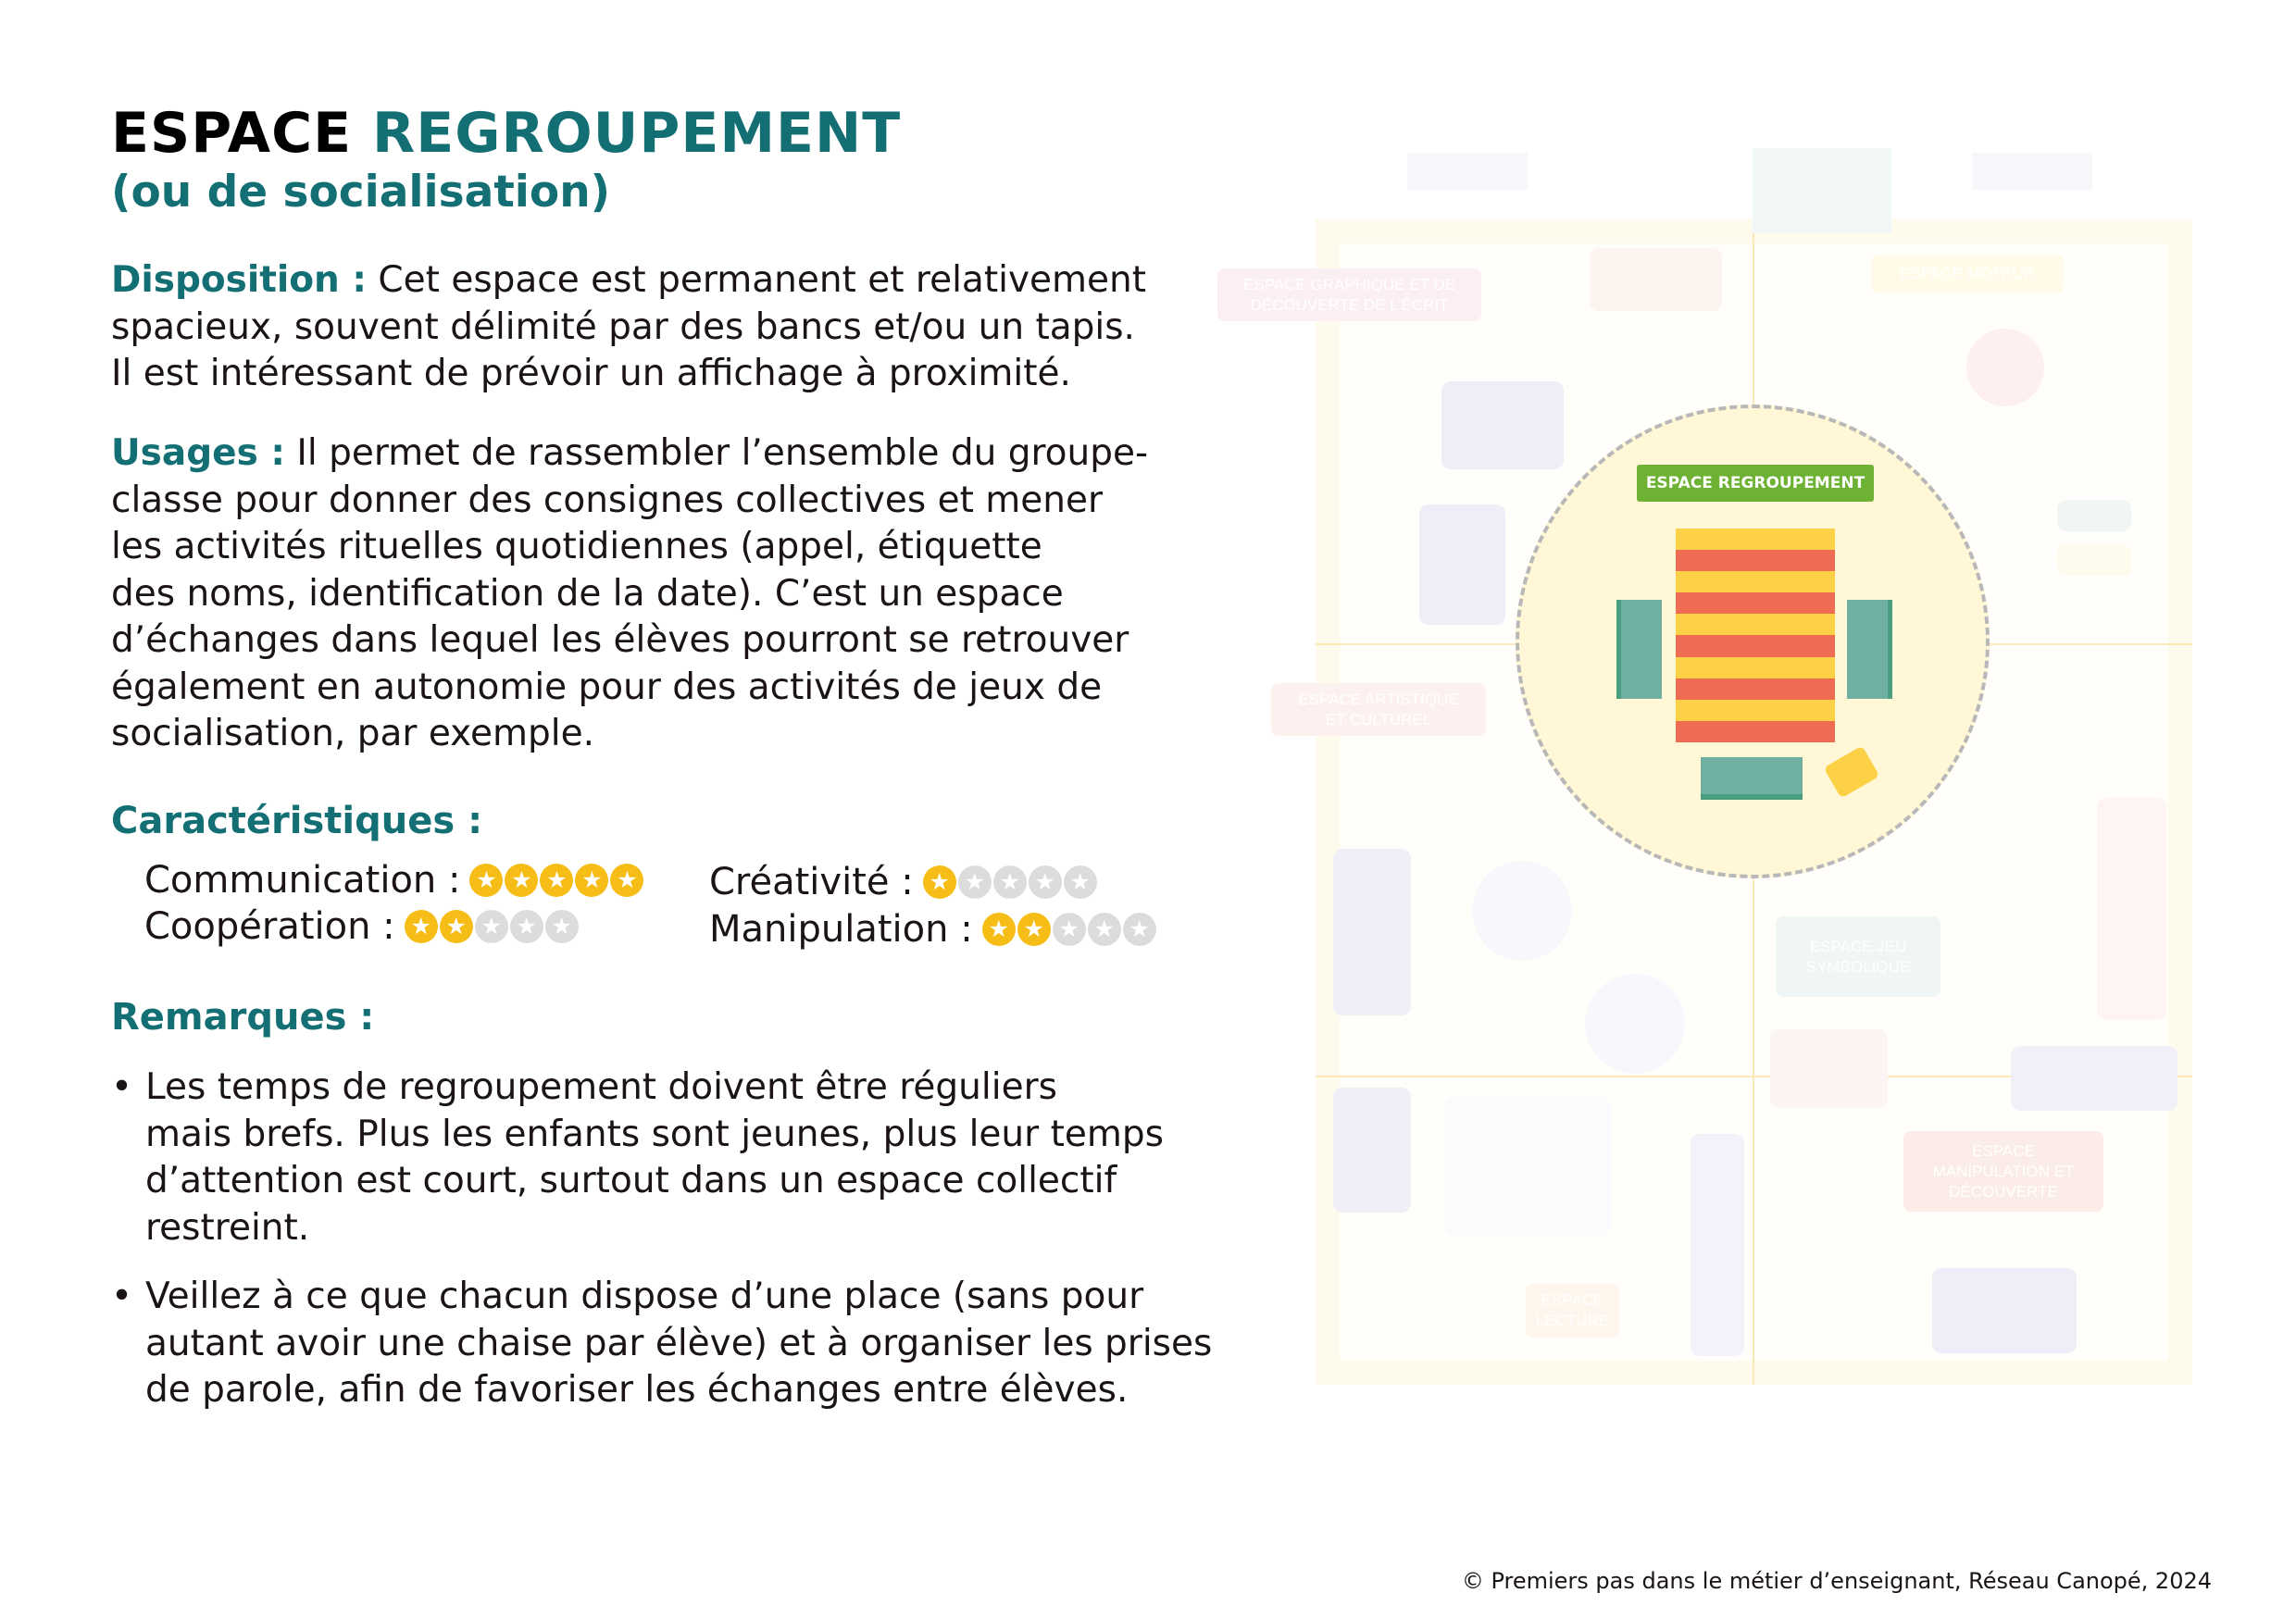 The width and height of the screenshot is (2296, 1618). What do you see at coordinates (1967, 274) in the screenshot?
I see `zone-label-moteur: ESPACE MOTEUR` at bounding box center [1967, 274].